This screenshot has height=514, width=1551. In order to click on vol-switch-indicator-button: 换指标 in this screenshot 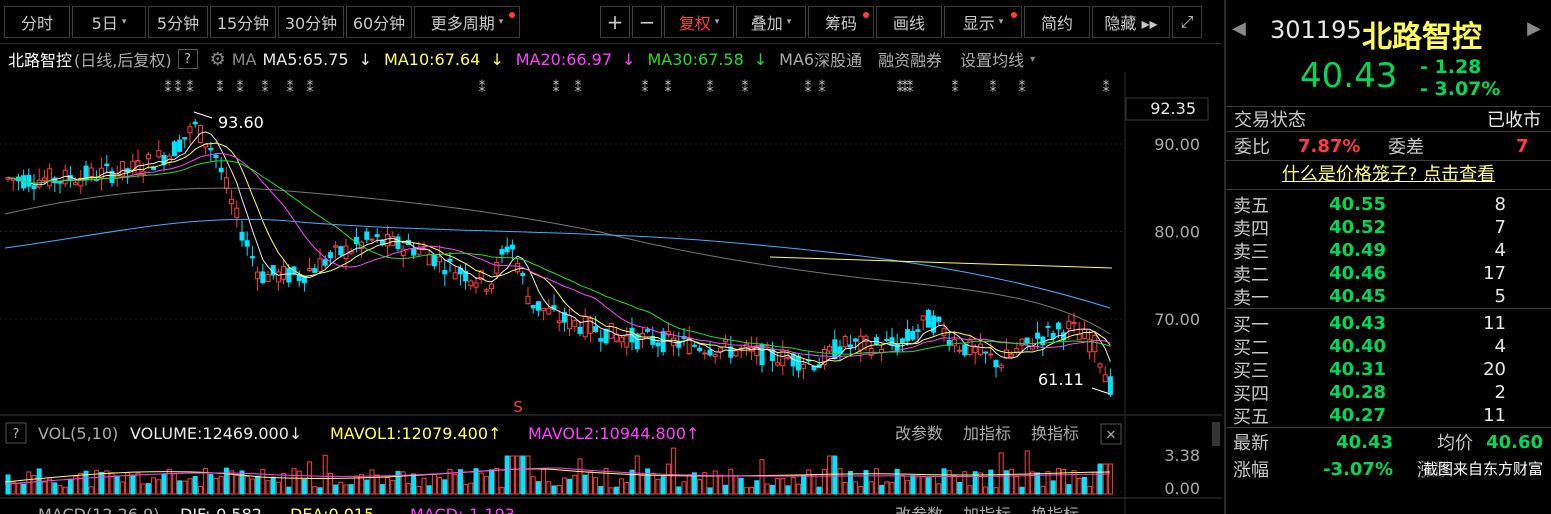, I will do `click(1055, 433)`.